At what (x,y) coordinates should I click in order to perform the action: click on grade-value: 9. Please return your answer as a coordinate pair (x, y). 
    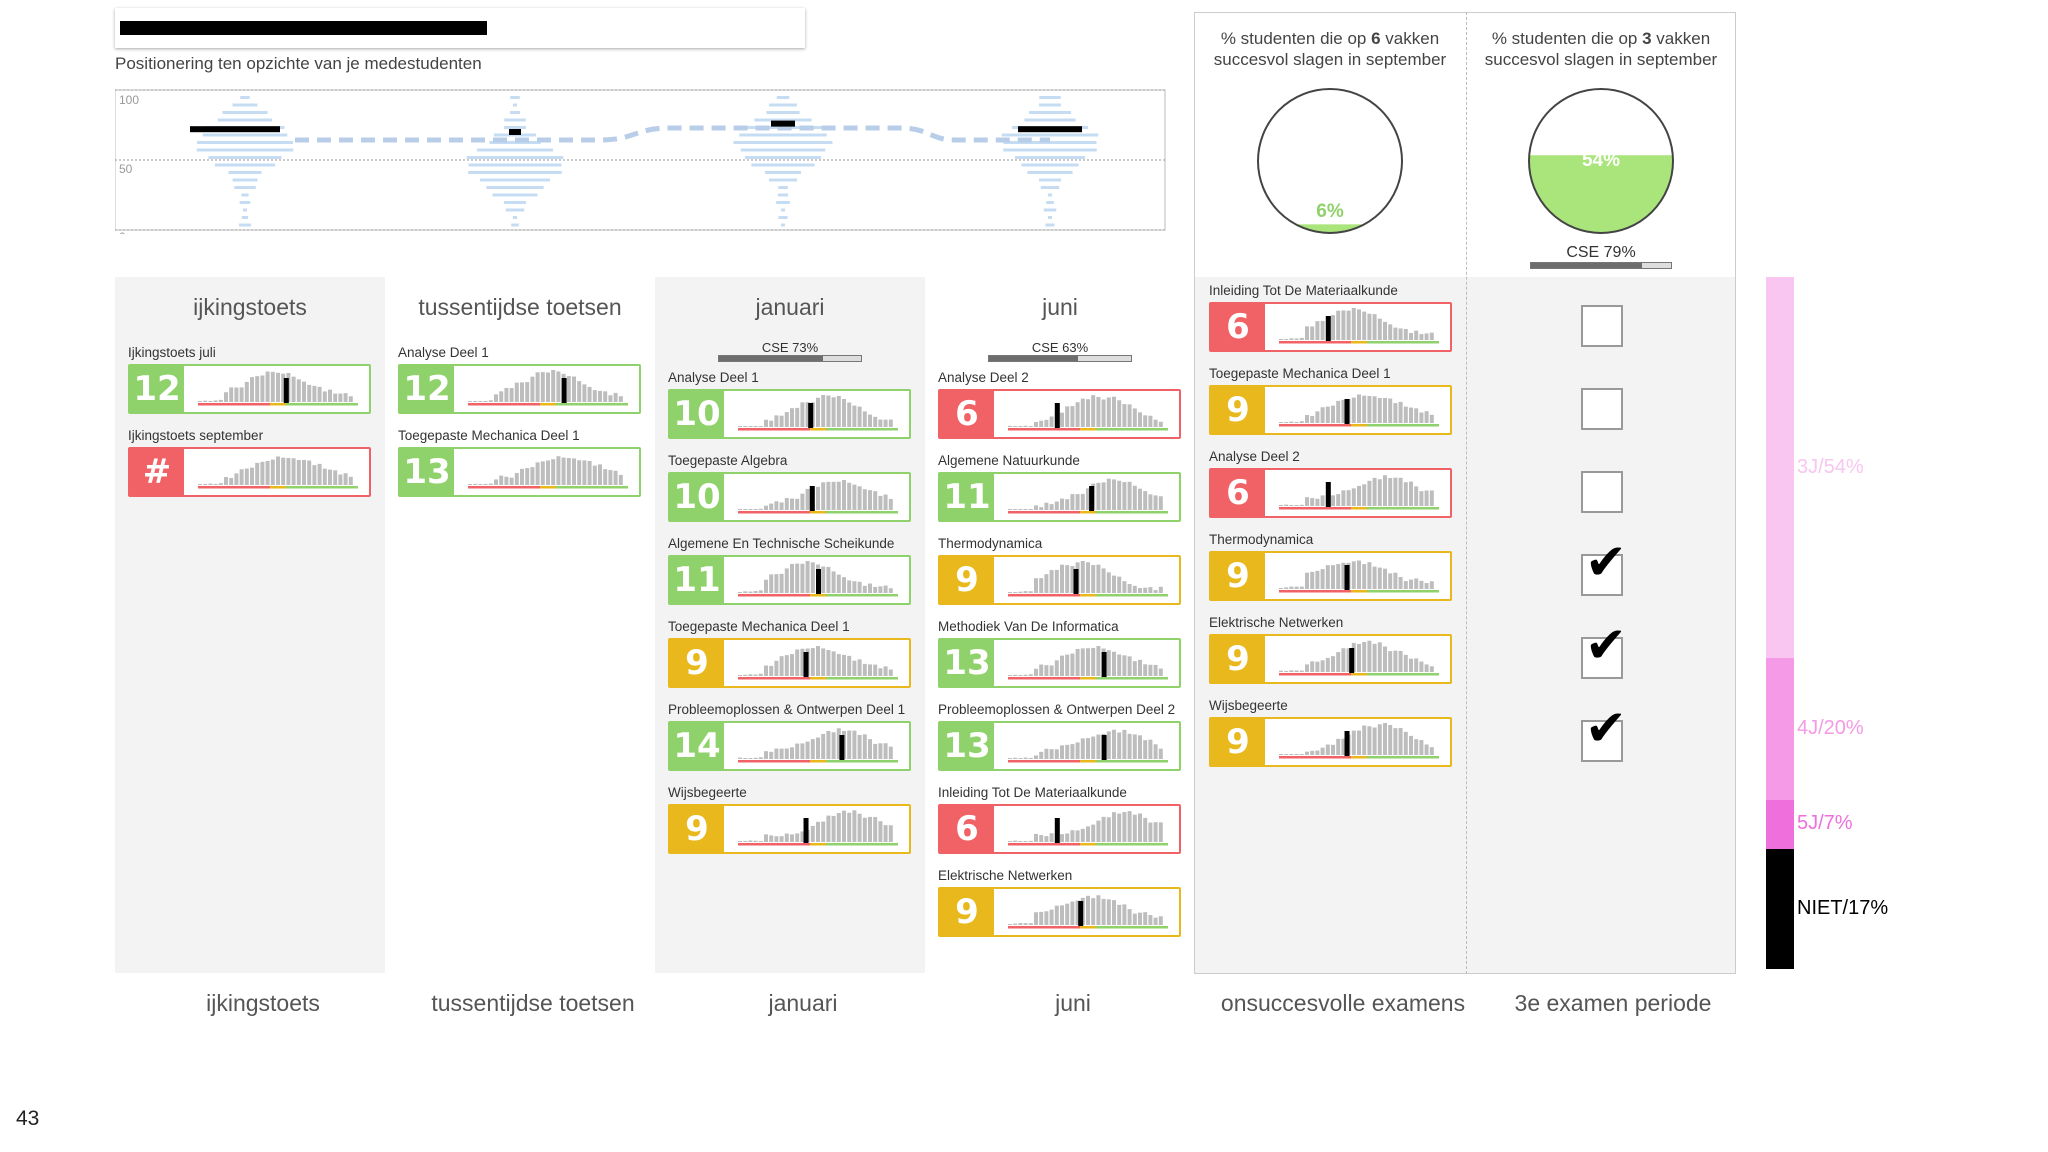
    Looking at the image, I should click on (697, 663).